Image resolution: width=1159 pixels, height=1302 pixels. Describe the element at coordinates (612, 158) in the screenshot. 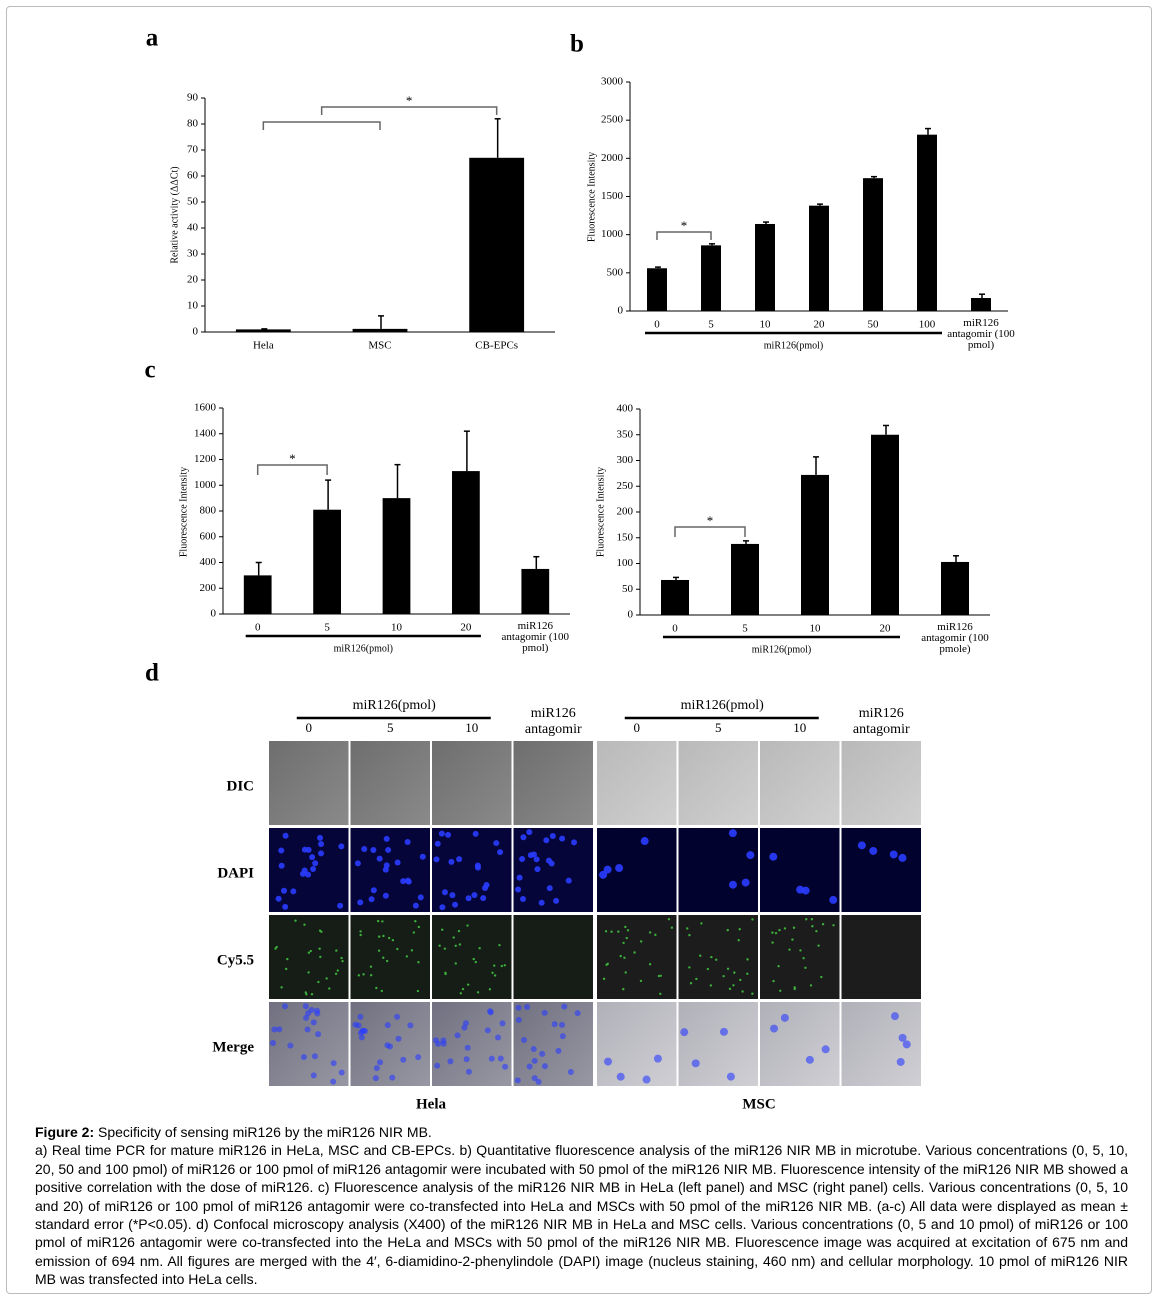

I see `y-tick-label: 2000` at that location.